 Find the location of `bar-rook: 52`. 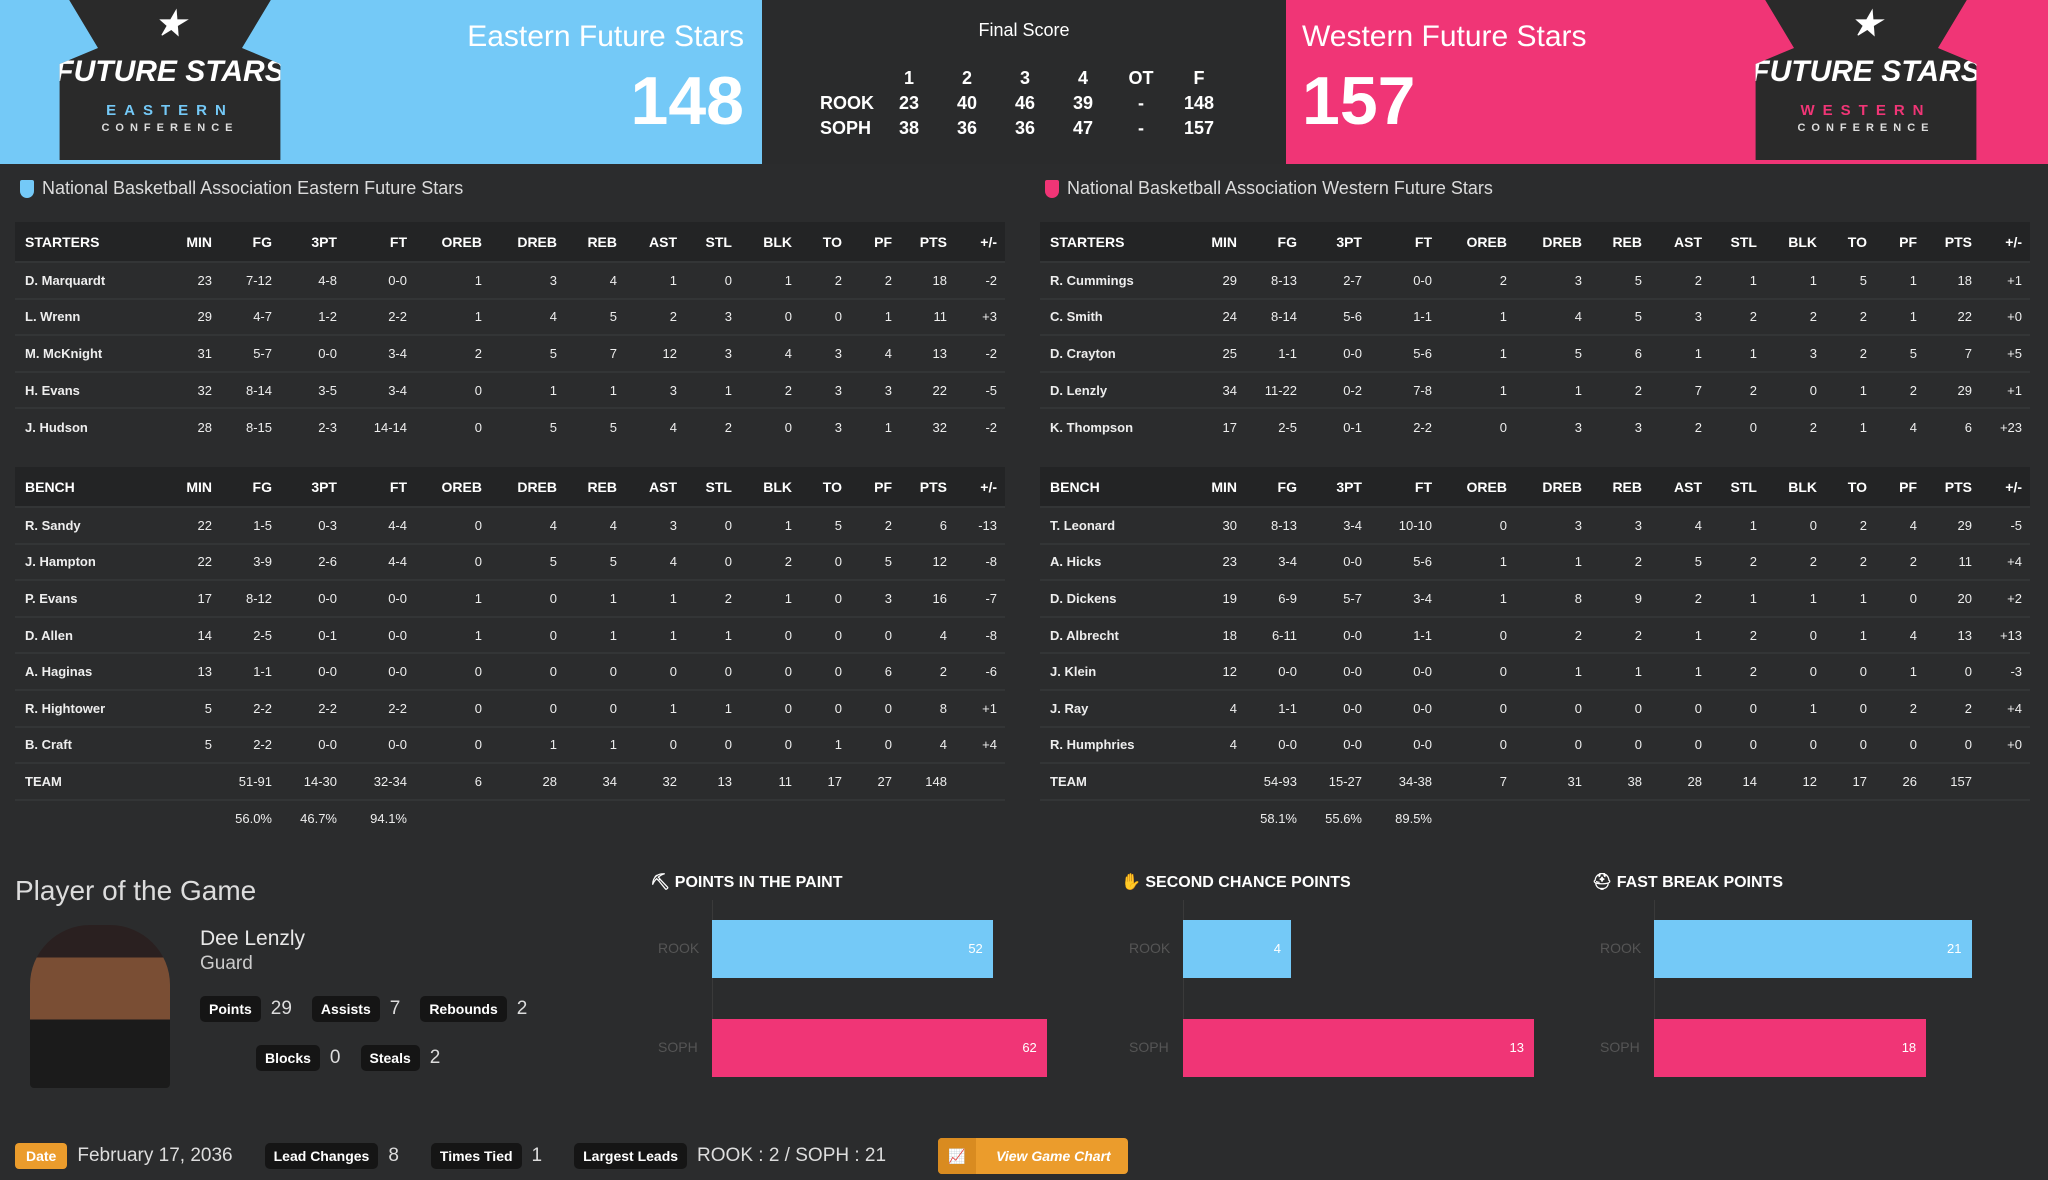

bar-rook: 52 is located at coordinates (852, 949).